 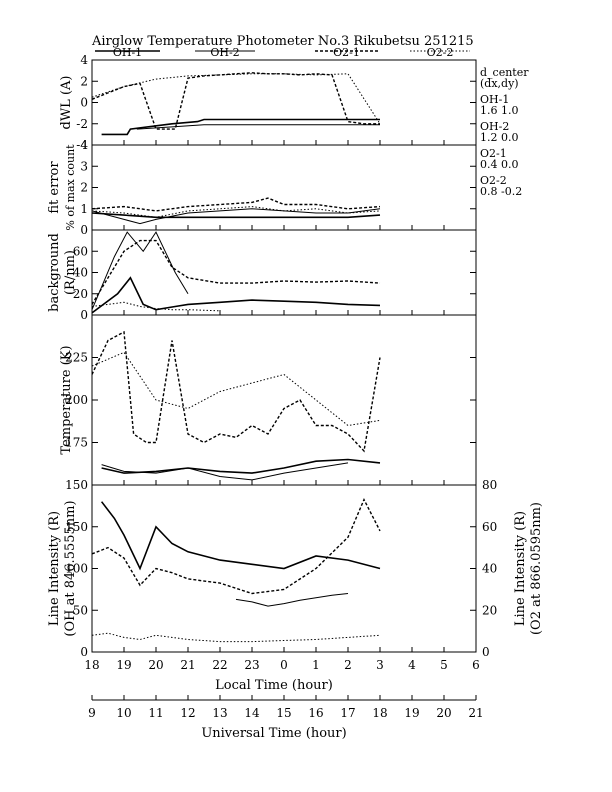 I want to click on y-tick-label: 225, so click(x=76, y=358).